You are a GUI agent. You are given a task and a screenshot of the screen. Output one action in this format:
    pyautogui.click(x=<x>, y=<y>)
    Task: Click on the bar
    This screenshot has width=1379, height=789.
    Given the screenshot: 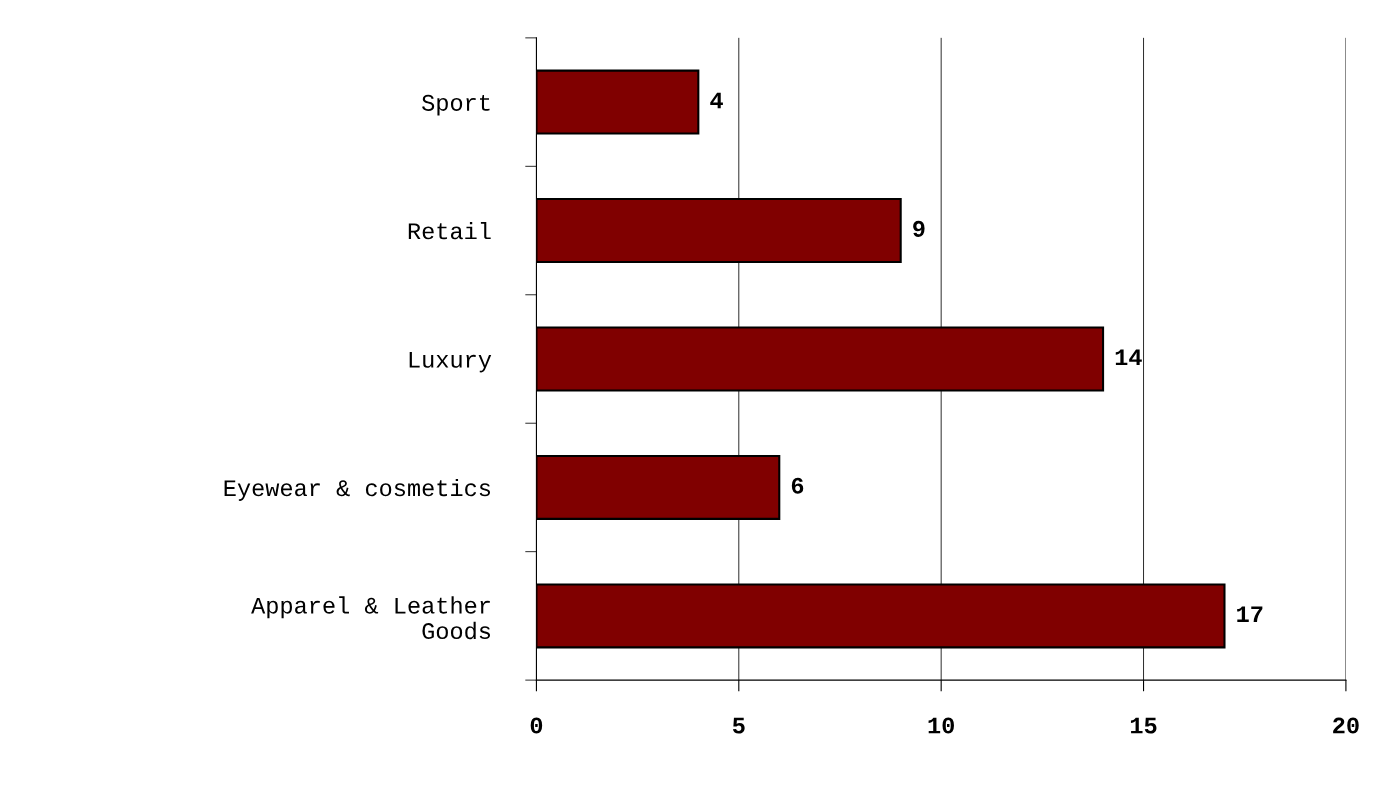 What is the action you would take?
    pyautogui.click(x=618, y=102)
    